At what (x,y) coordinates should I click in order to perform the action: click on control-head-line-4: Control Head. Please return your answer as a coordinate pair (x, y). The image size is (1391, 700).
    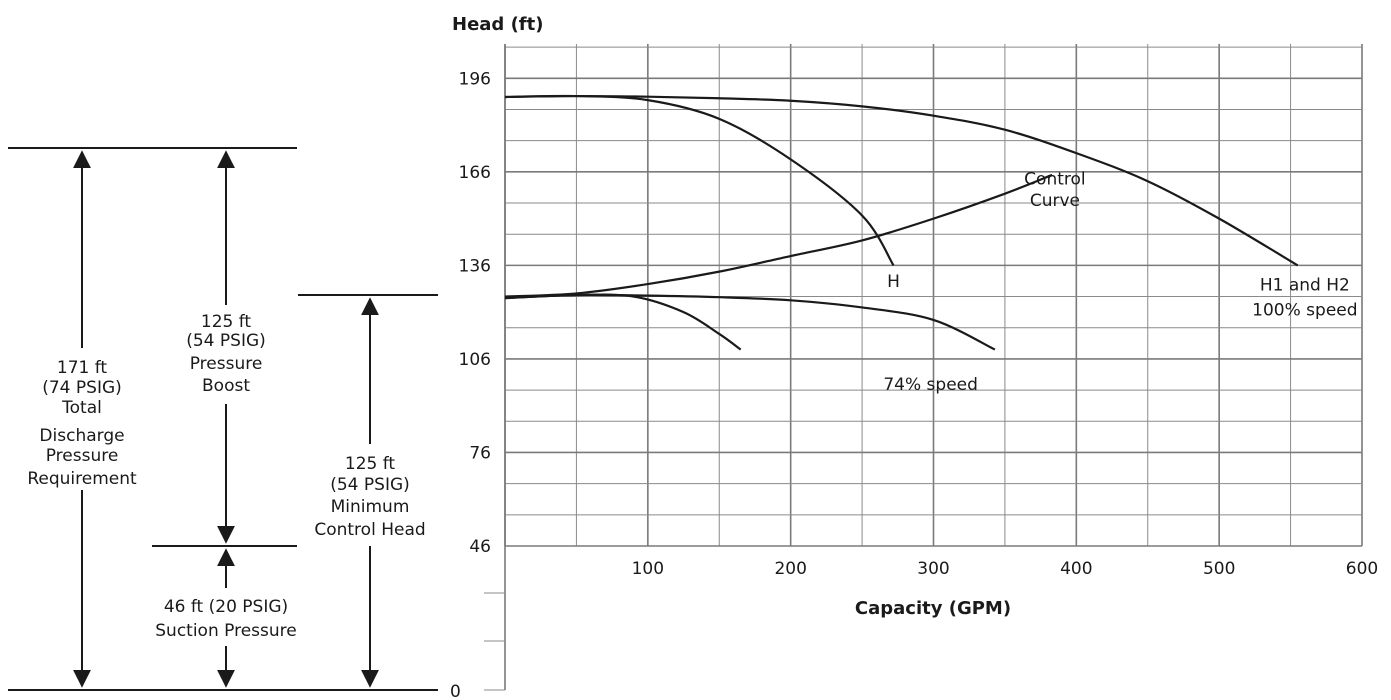
    Looking at the image, I should click on (369, 530).